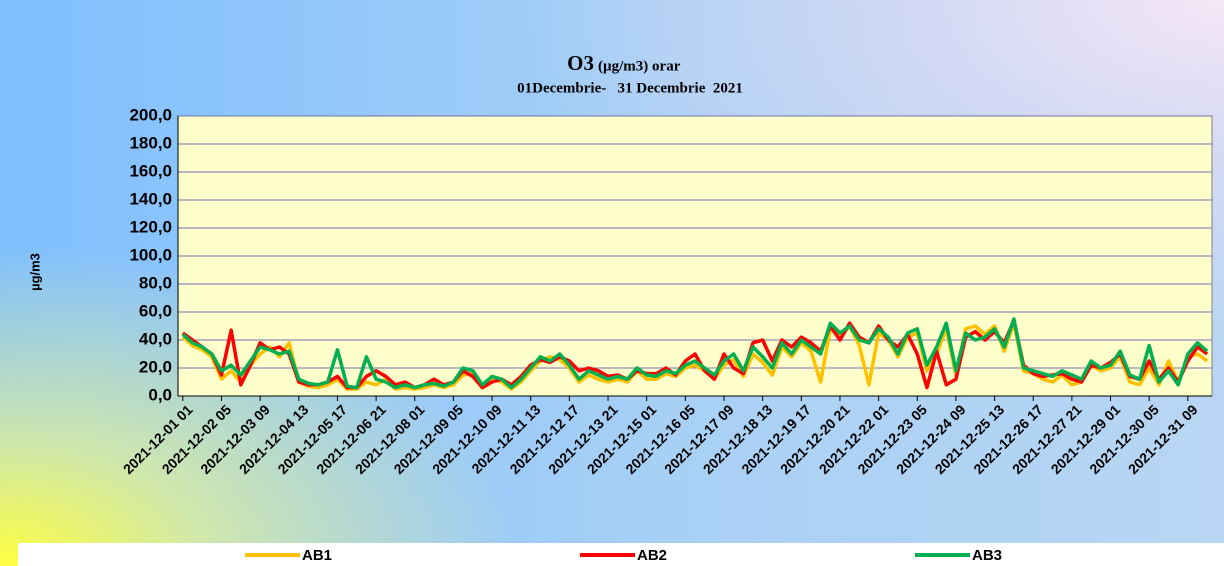 The image size is (1224, 566). What do you see at coordinates (630, 88) in the screenshot?
I see `chart-subtitle: 01Decembrie- 31 Decembrie 2021` at bounding box center [630, 88].